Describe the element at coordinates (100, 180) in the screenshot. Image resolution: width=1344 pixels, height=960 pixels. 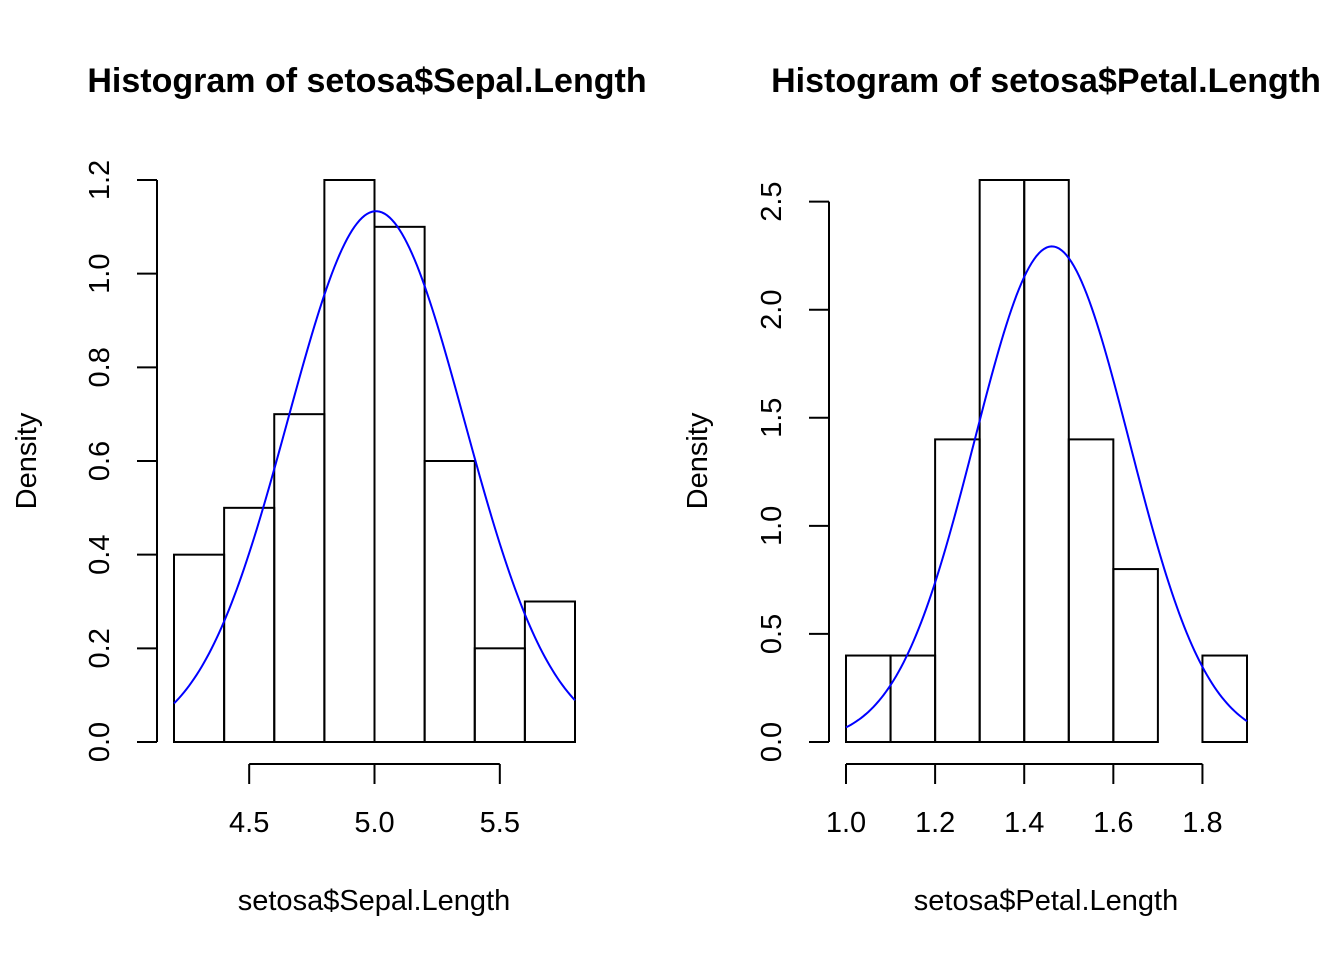
I see `sepal-length-y-tick-label: 1.2` at that location.